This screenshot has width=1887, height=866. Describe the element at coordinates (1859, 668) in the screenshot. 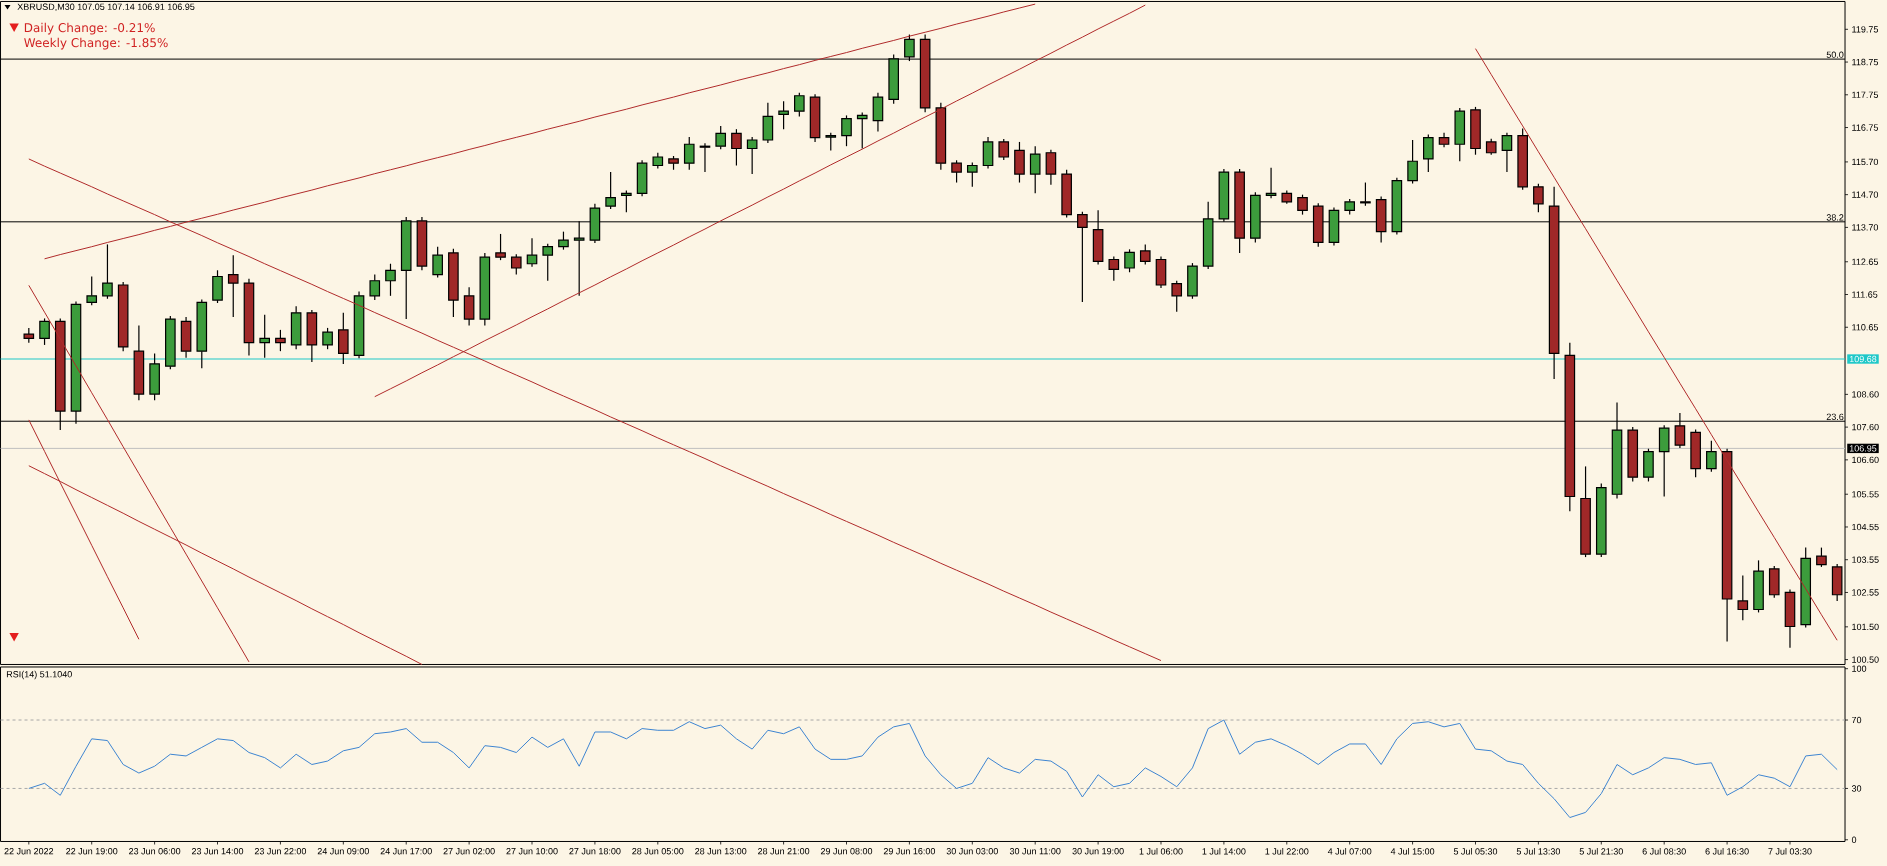

I see `y-tick-label: 100` at that location.